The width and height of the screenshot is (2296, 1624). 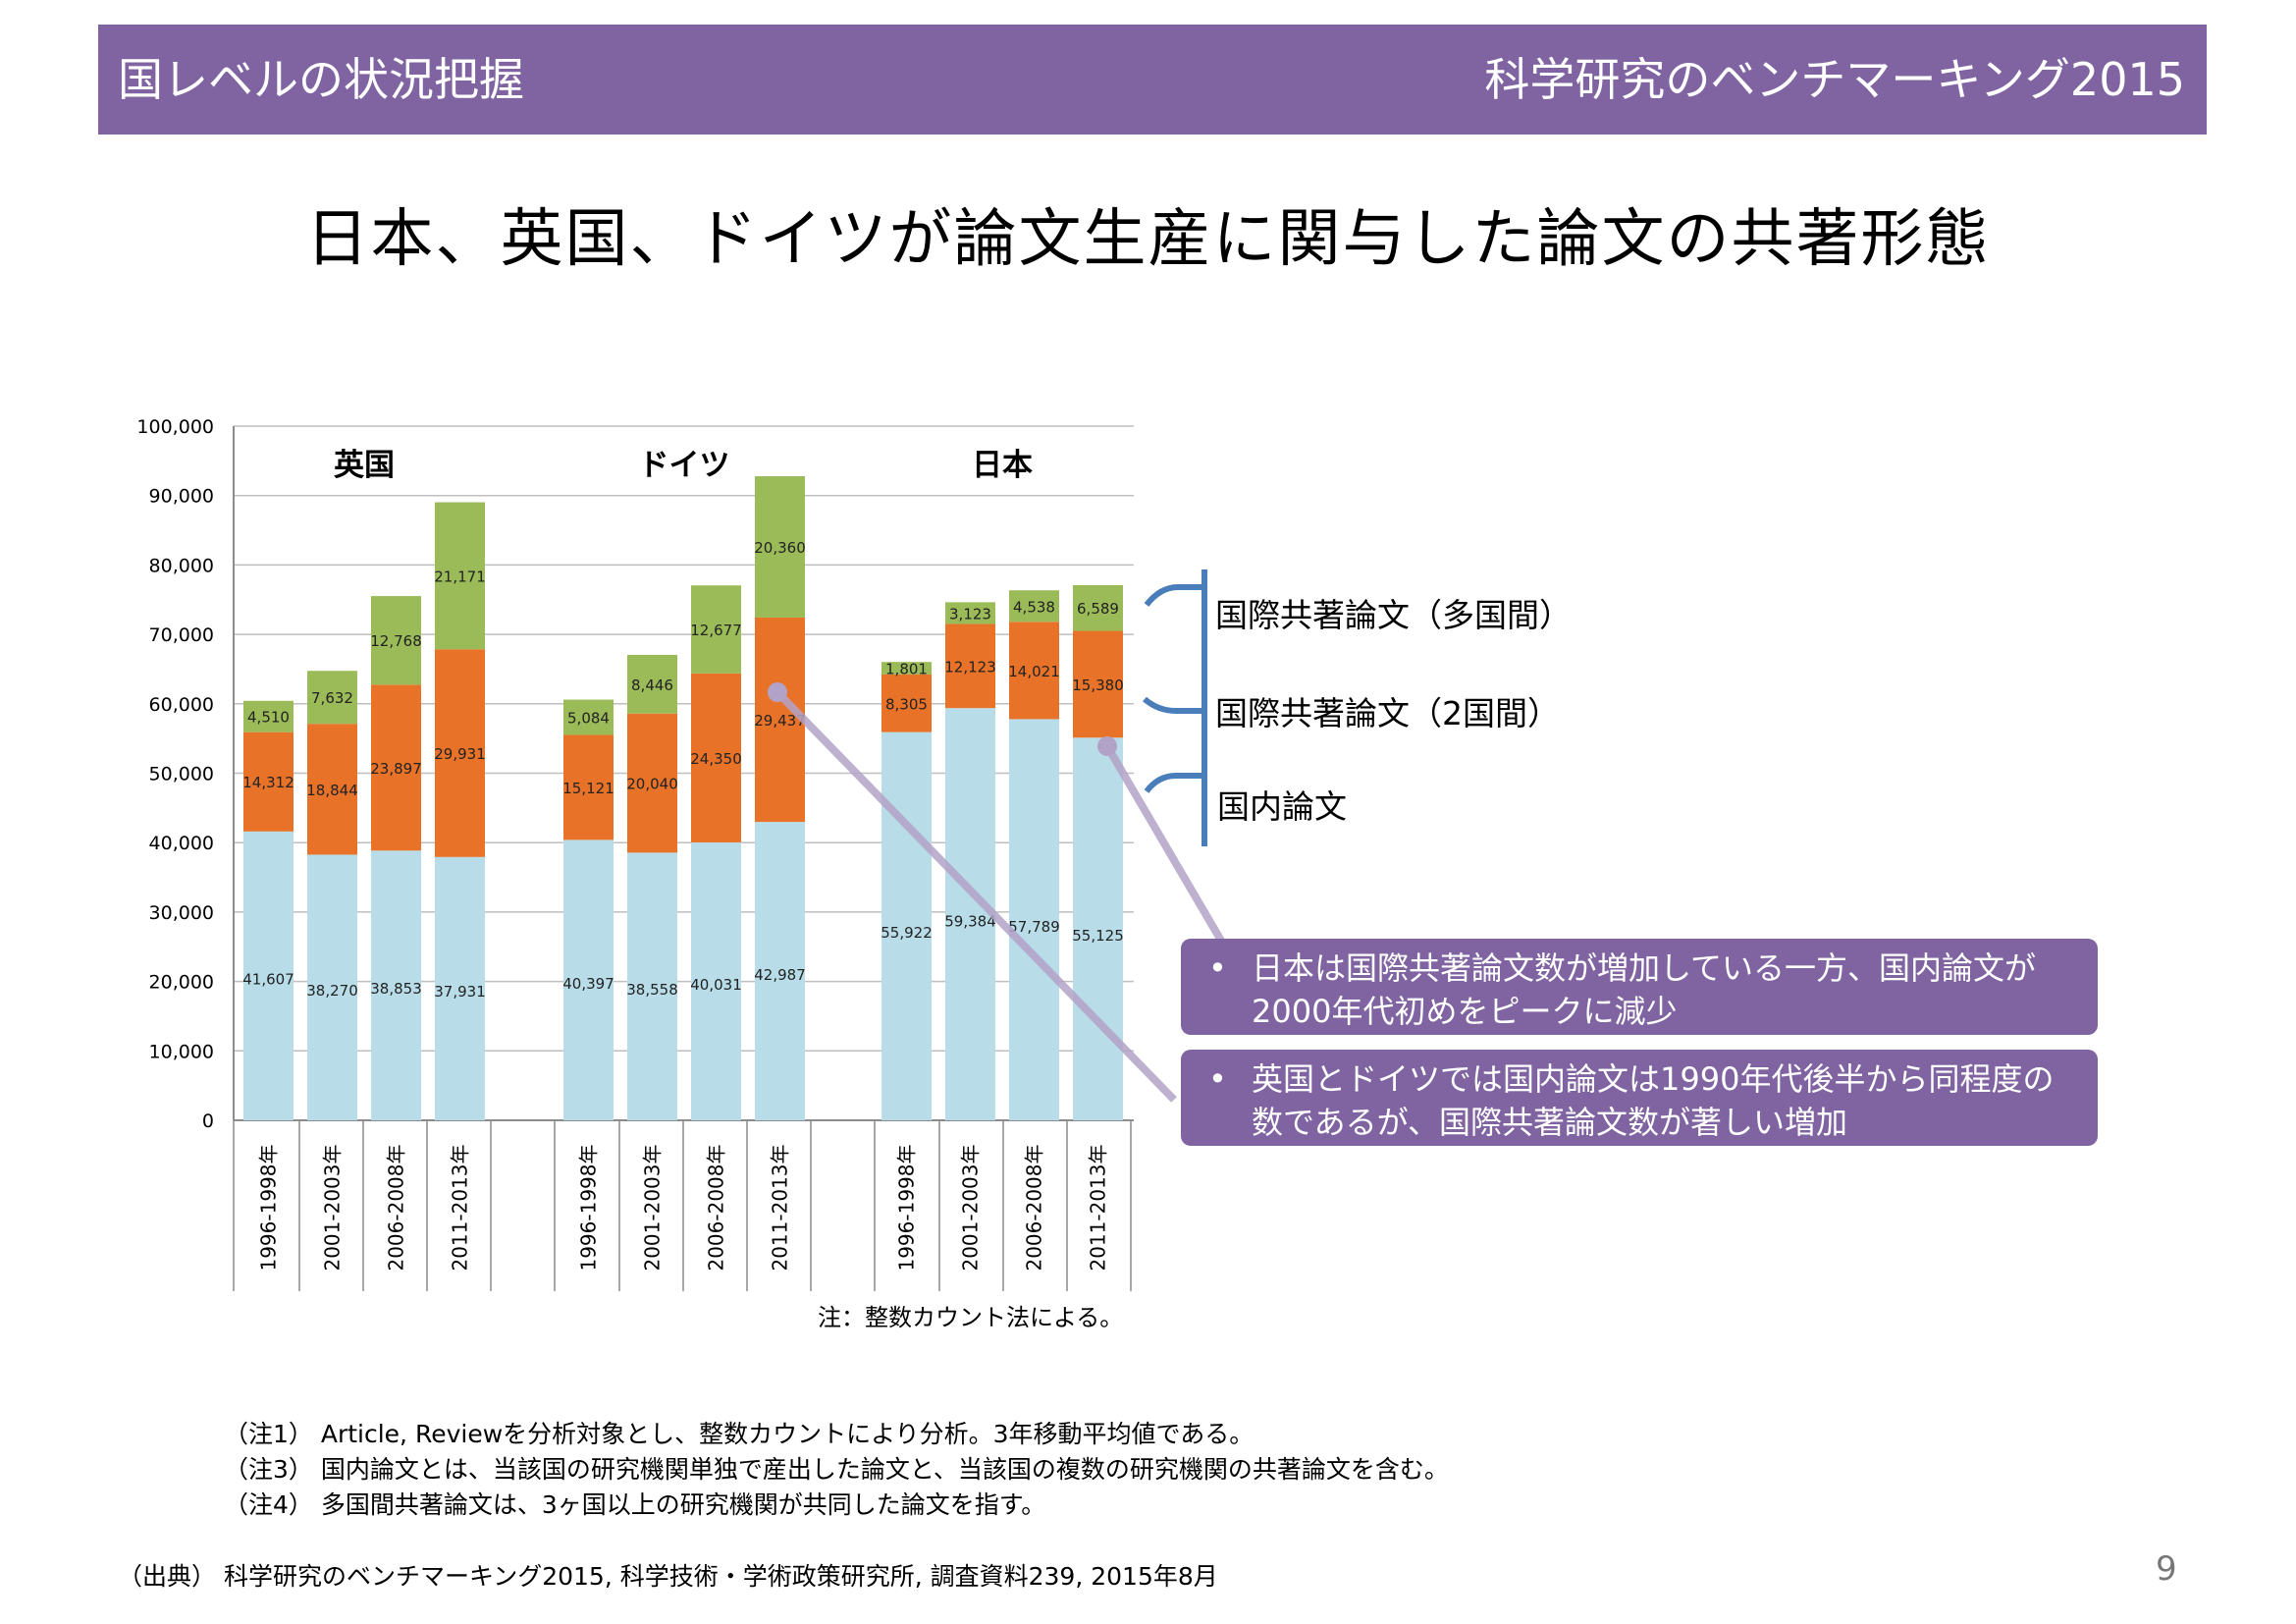 I want to click on data-label: 1,801, so click(x=906, y=669).